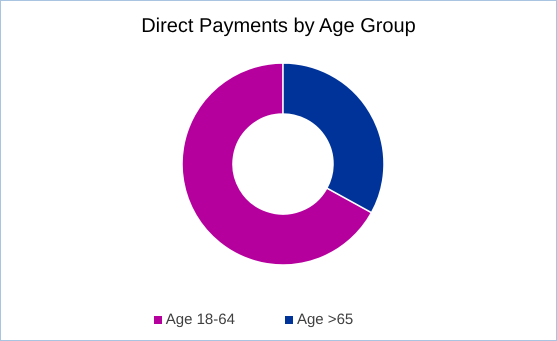 This screenshot has height=341, width=557. Describe the element at coordinates (278, 26) in the screenshot. I see `chart-title: Direct Payments by Age Group` at that location.